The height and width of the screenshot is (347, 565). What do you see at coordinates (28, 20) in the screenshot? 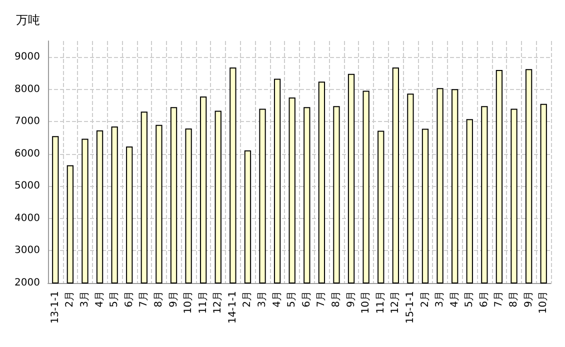
I see `y-axis-title: 万吨` at bounding box center [28, 20].